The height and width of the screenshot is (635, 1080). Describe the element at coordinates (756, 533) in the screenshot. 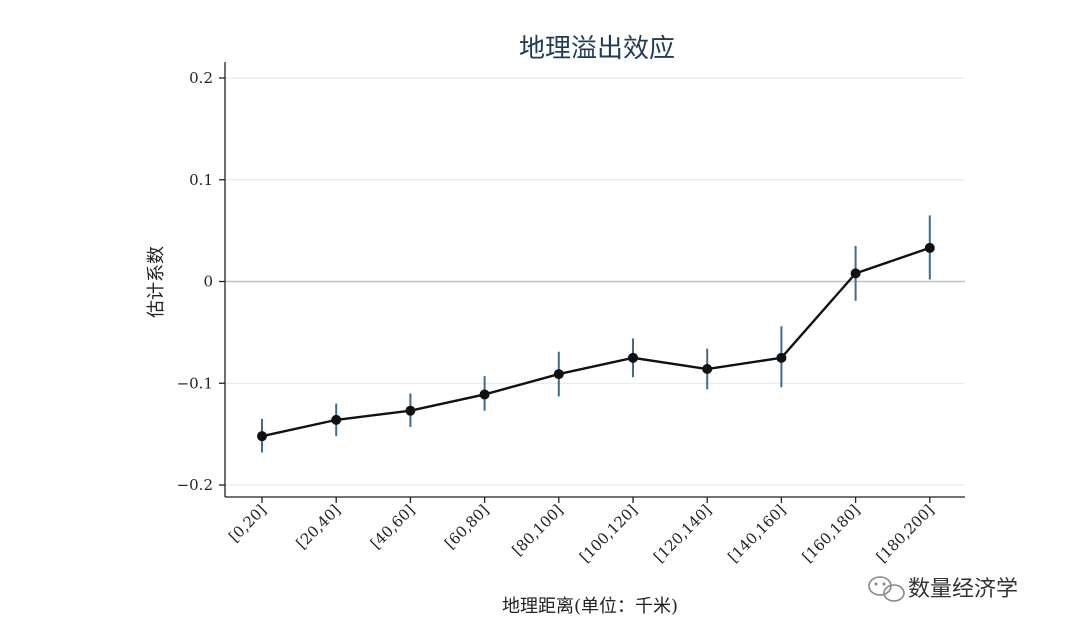

I see `x-tick-label: [140,160]` at that location.